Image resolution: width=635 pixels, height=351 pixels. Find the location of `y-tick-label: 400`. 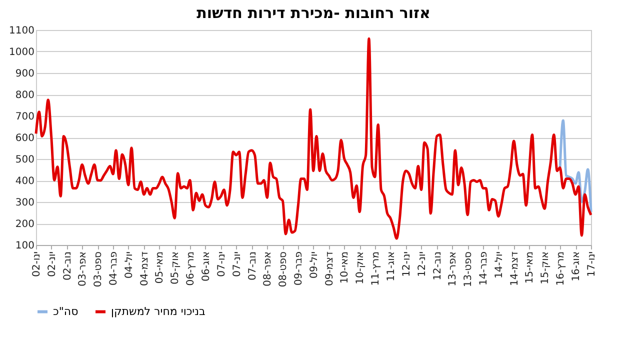

y-tick-label: 400 is located at coordinates (24, 181).